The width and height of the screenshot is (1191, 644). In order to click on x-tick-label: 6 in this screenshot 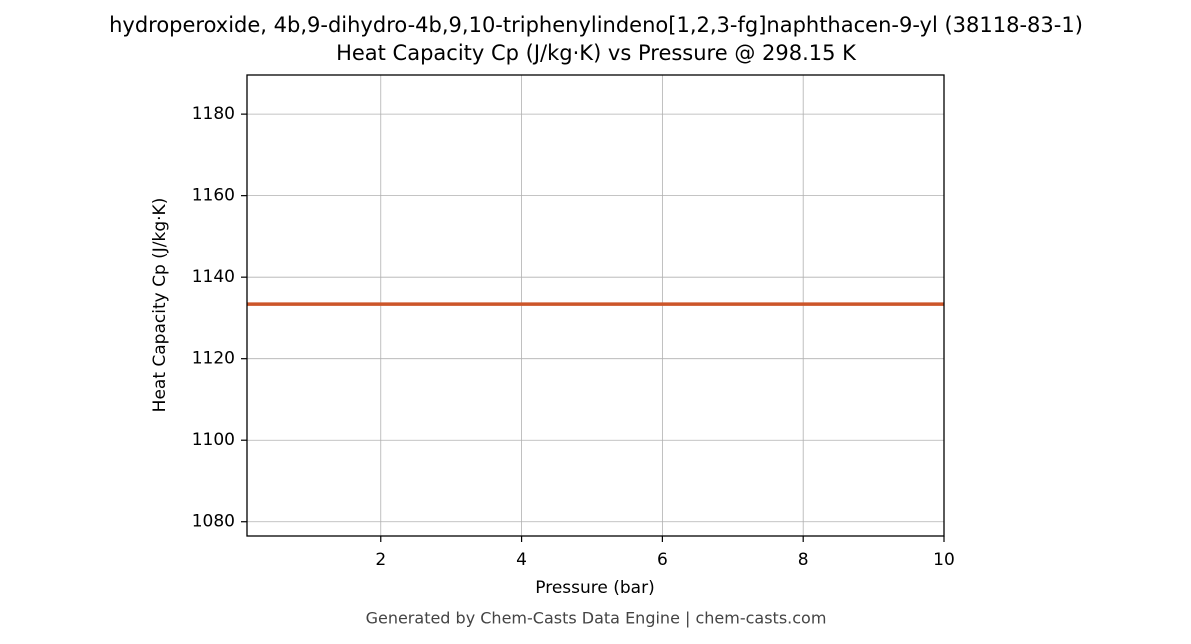, I will do `click(662, 560)`.